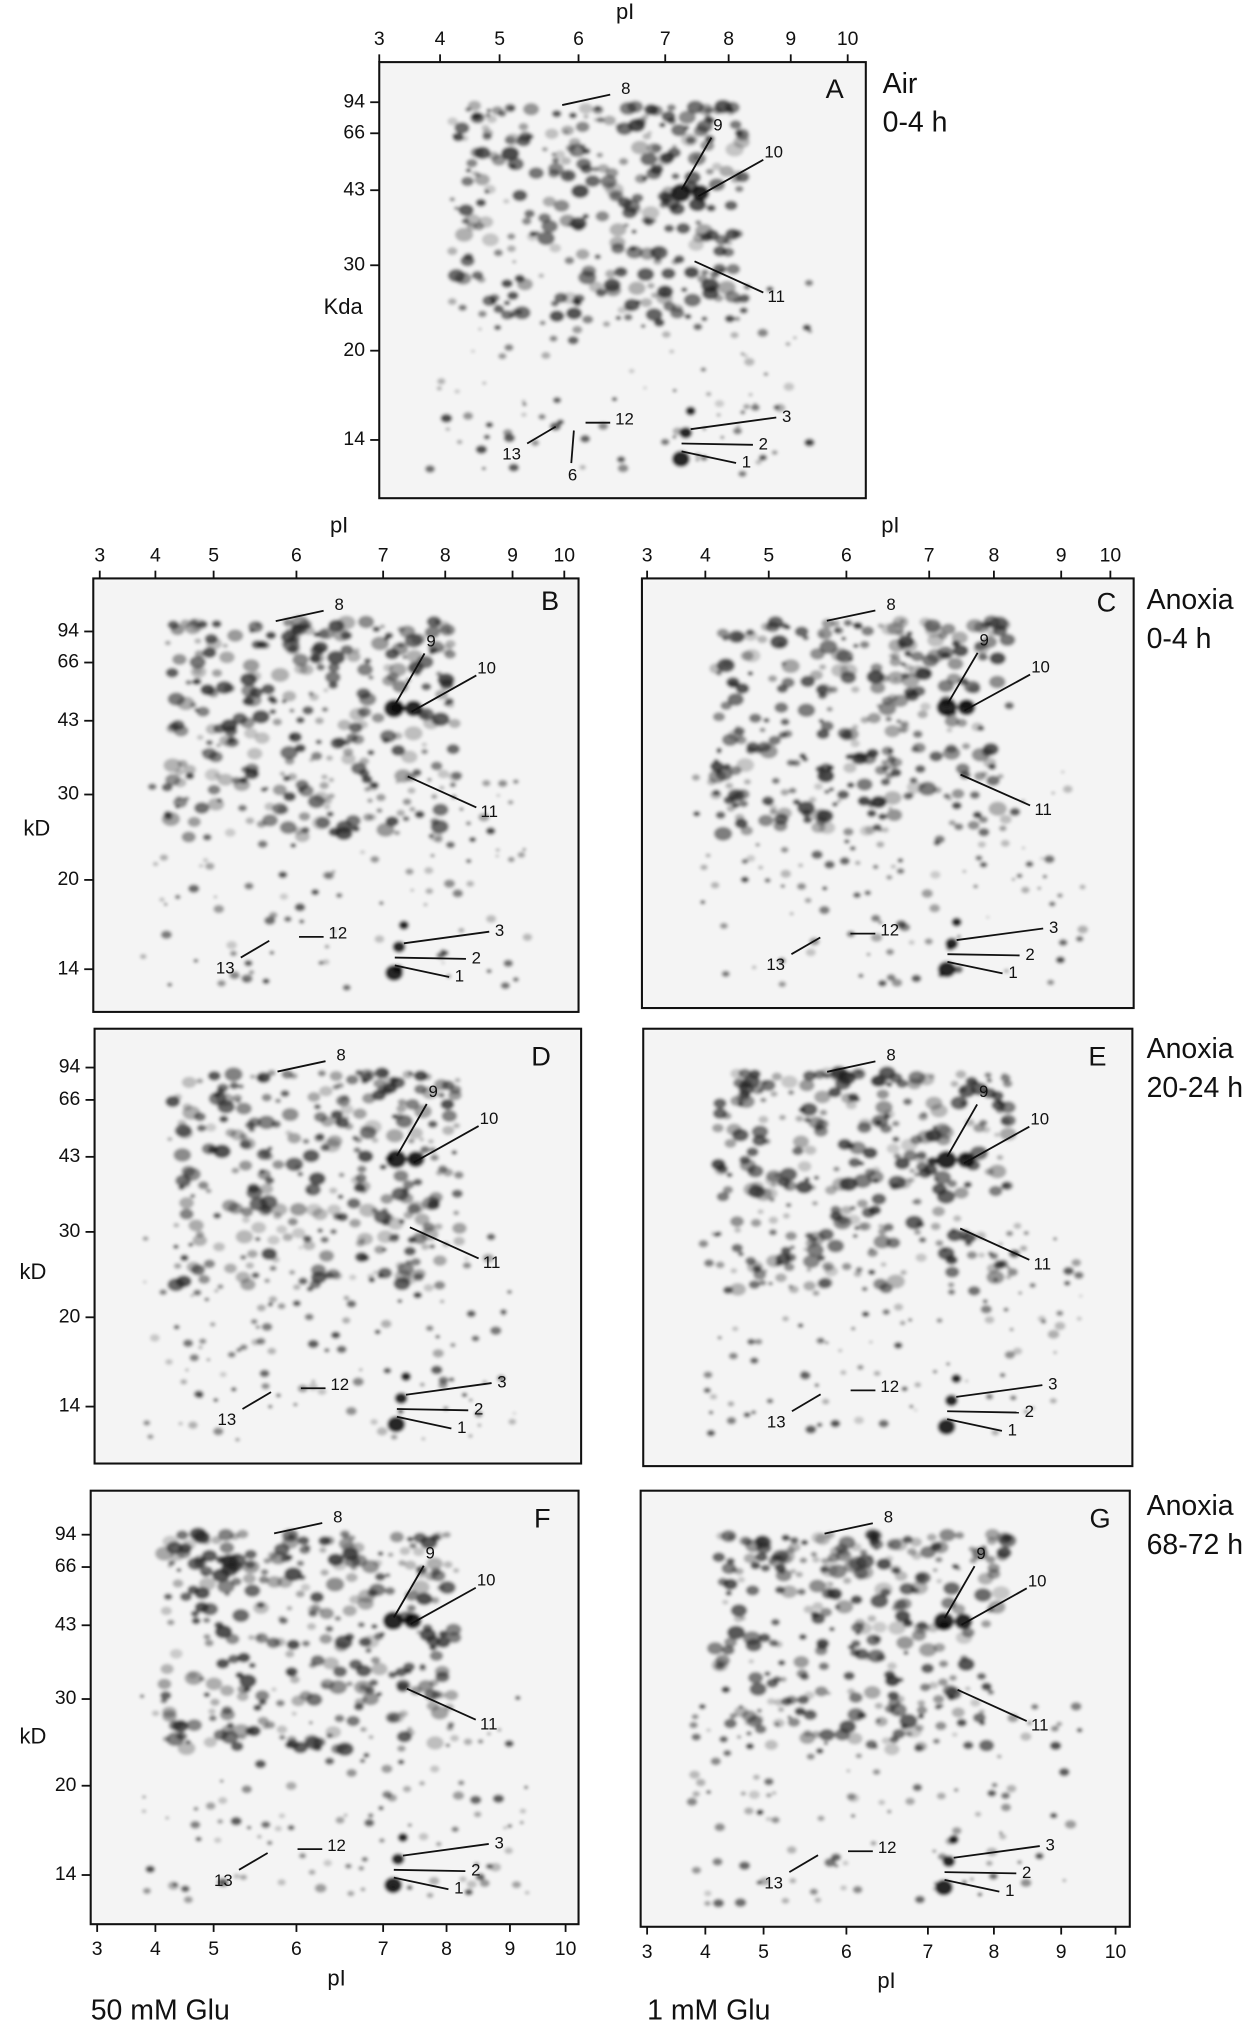  I want to click on y-tick-label: 30, so click(68, 794).